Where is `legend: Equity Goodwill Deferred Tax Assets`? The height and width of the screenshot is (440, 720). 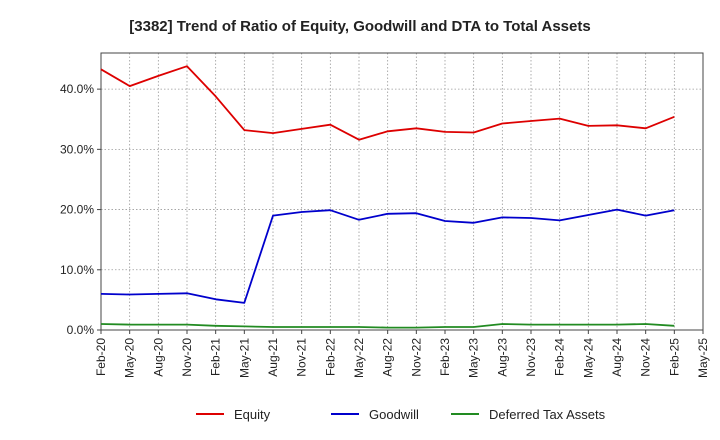 legend: Equity Goodwill Deferred Tax Assets is located at coordinates (401, 414).